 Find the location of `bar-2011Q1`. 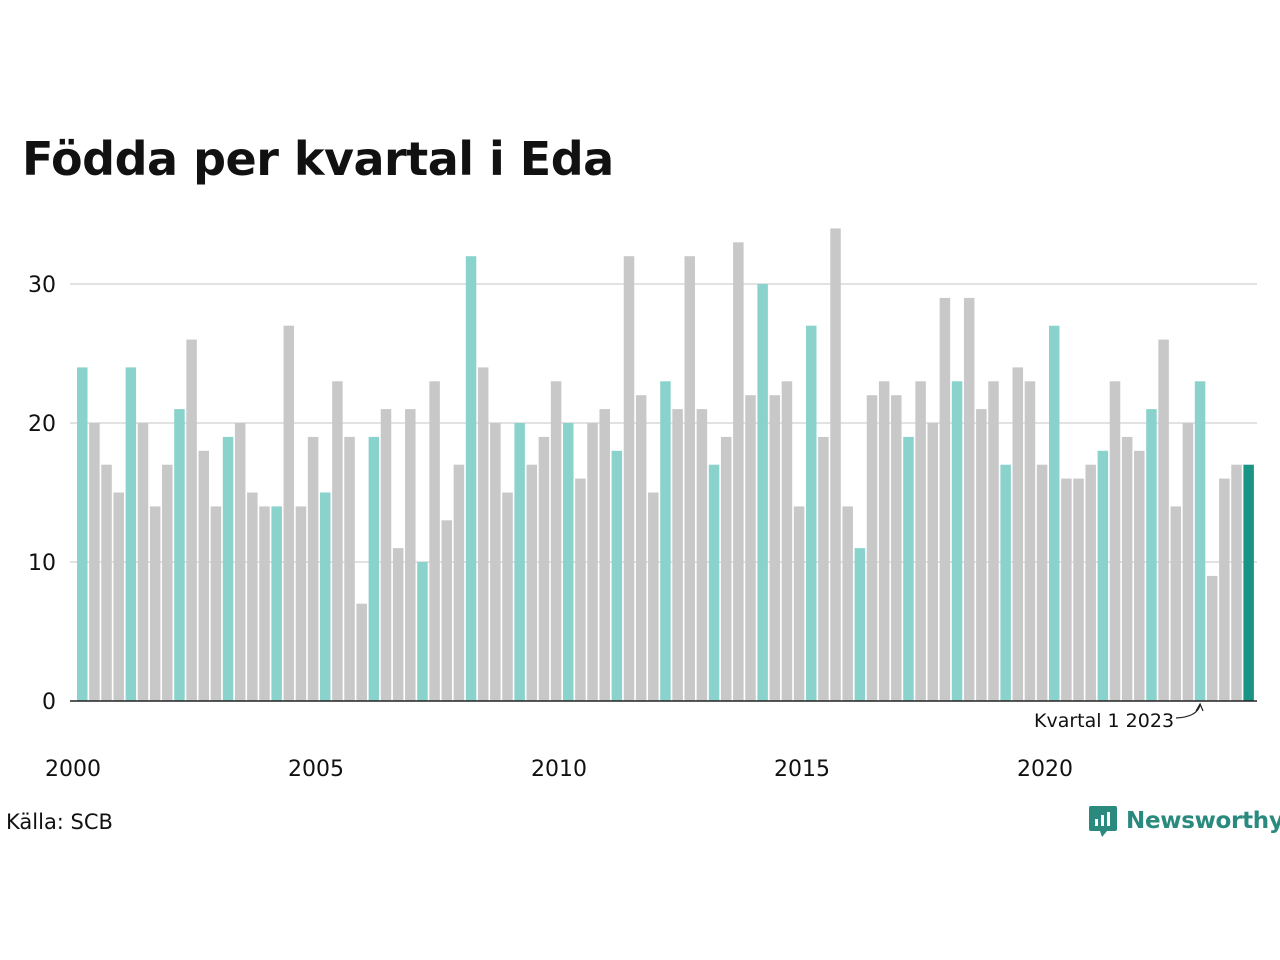

bar-2011Q1 is located at coordinates (617, 575).